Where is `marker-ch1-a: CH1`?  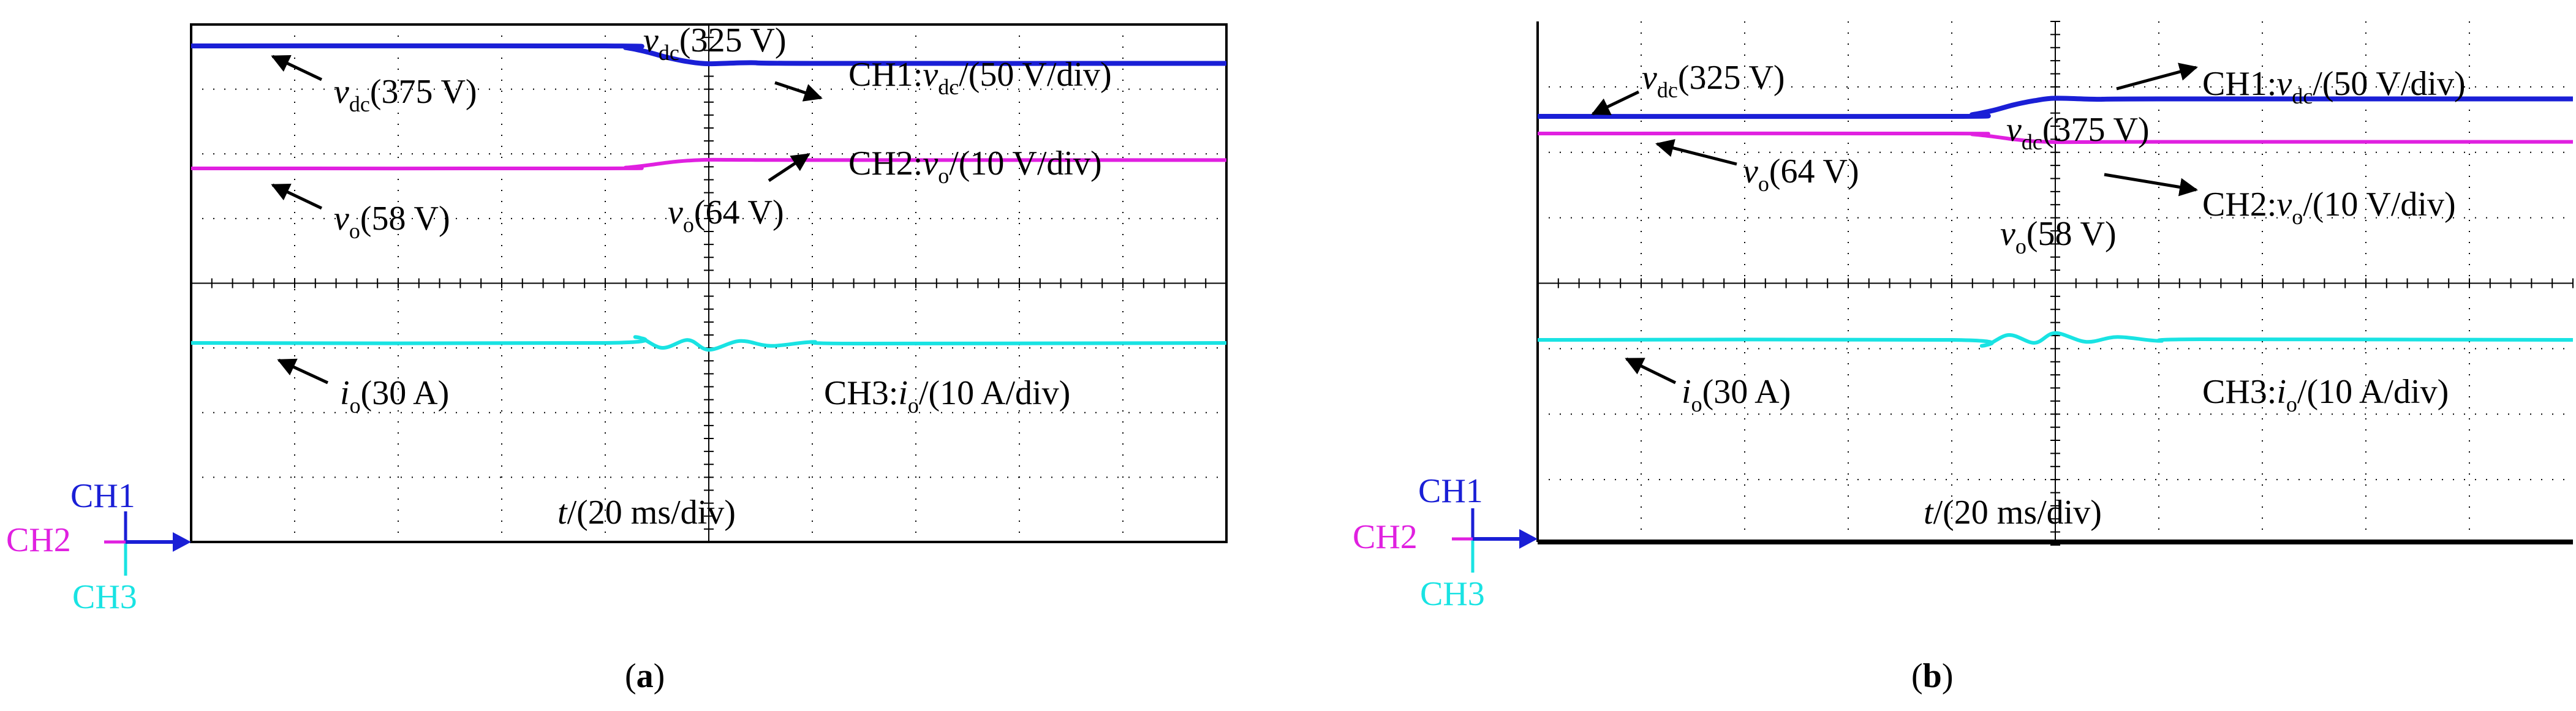 marker-ch1-a: CH1 is located at coordinates (102, 496).